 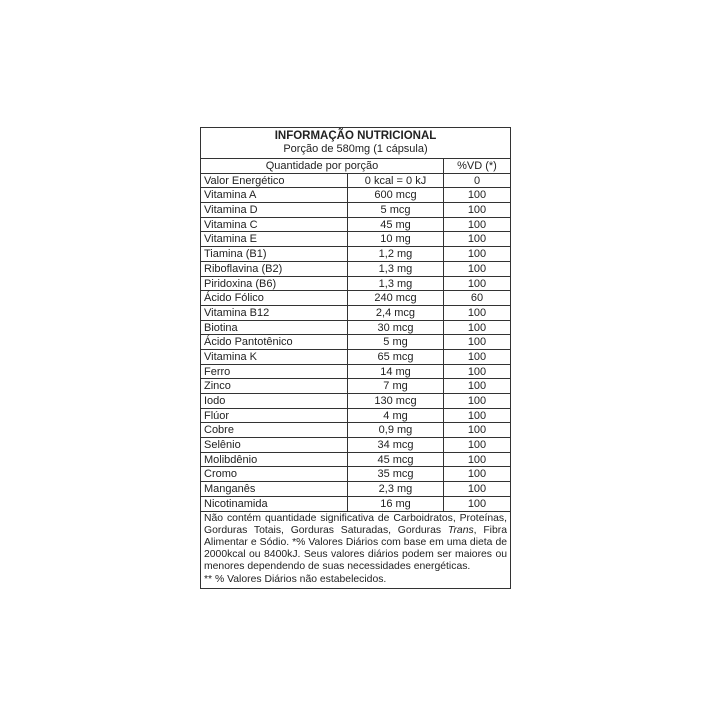 I want to click on nutrient-row: Molibdênio 45 mcg 100, so click(x=355, y=460).